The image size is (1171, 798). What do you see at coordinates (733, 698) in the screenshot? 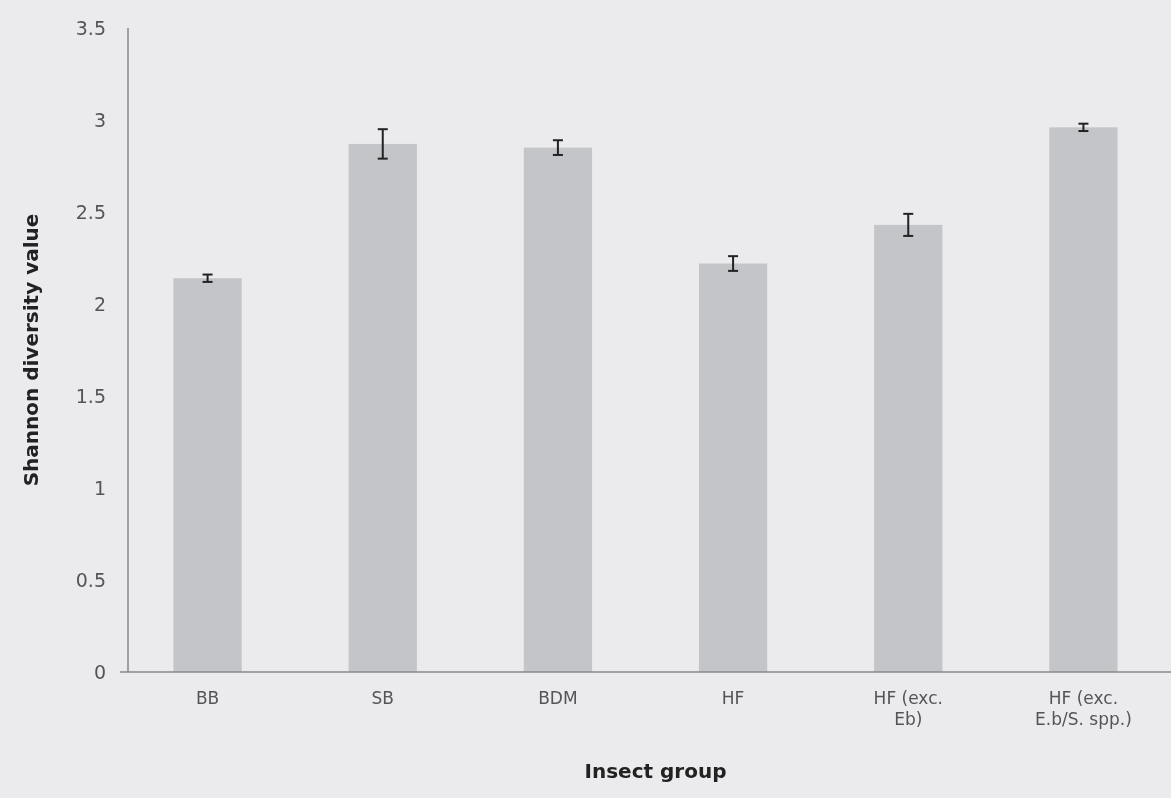
I see `x-tick-label: HF` at bounding box center [733, 698].